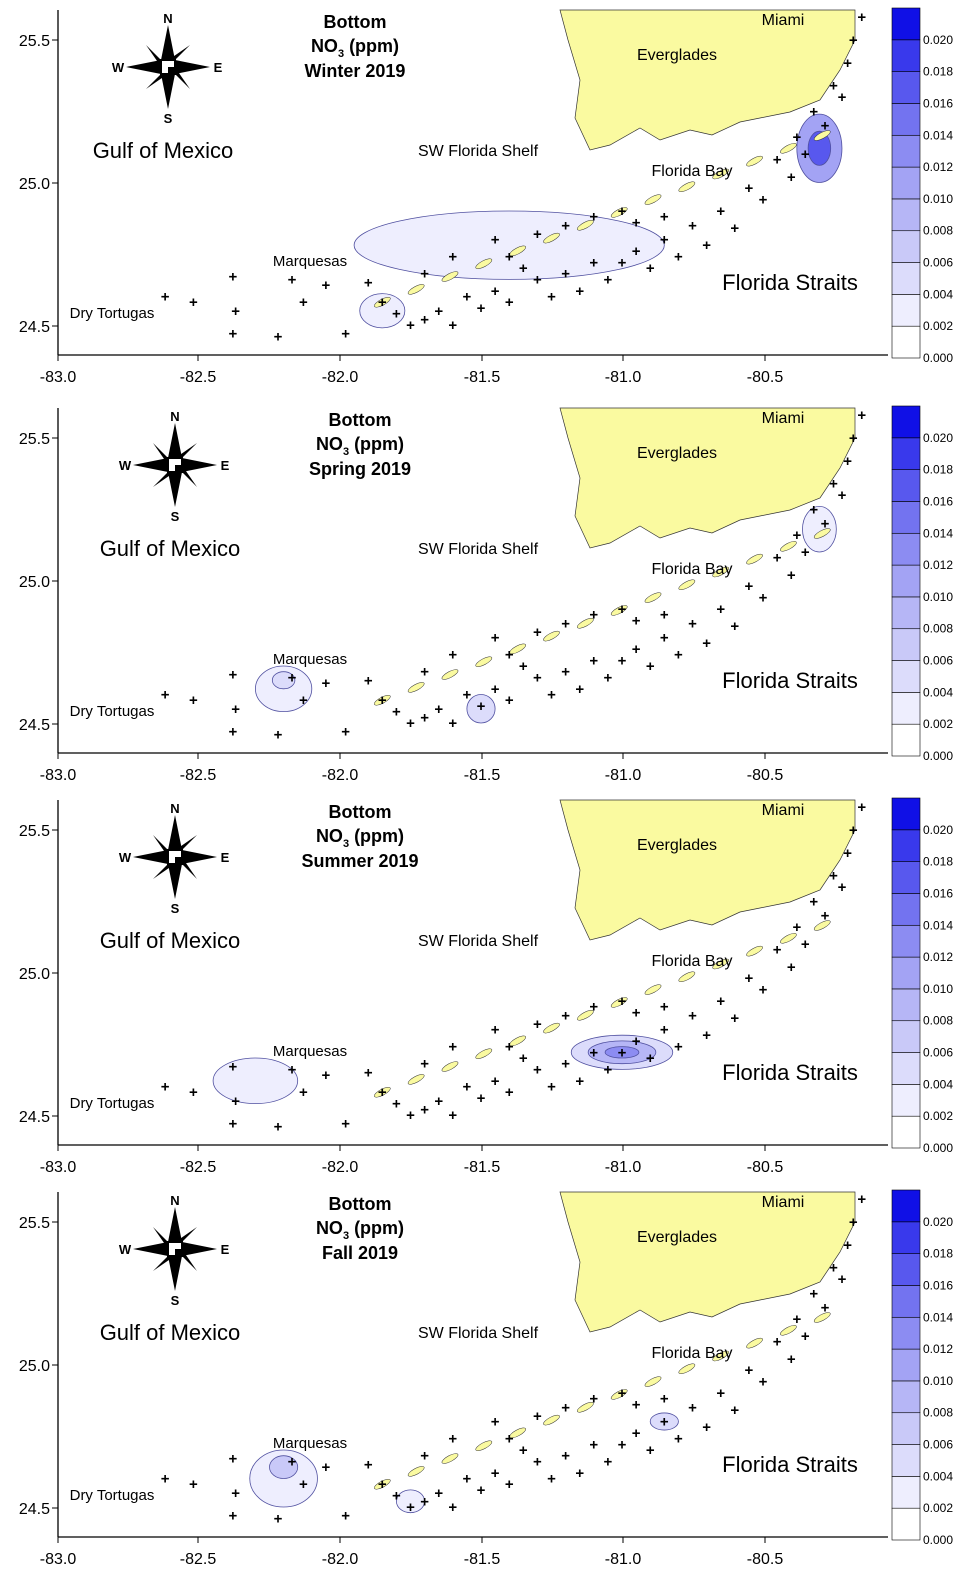  Describe the element at coordinates (360, 469) in the screenshot. I see `title-season: Spring 2019` at that location.